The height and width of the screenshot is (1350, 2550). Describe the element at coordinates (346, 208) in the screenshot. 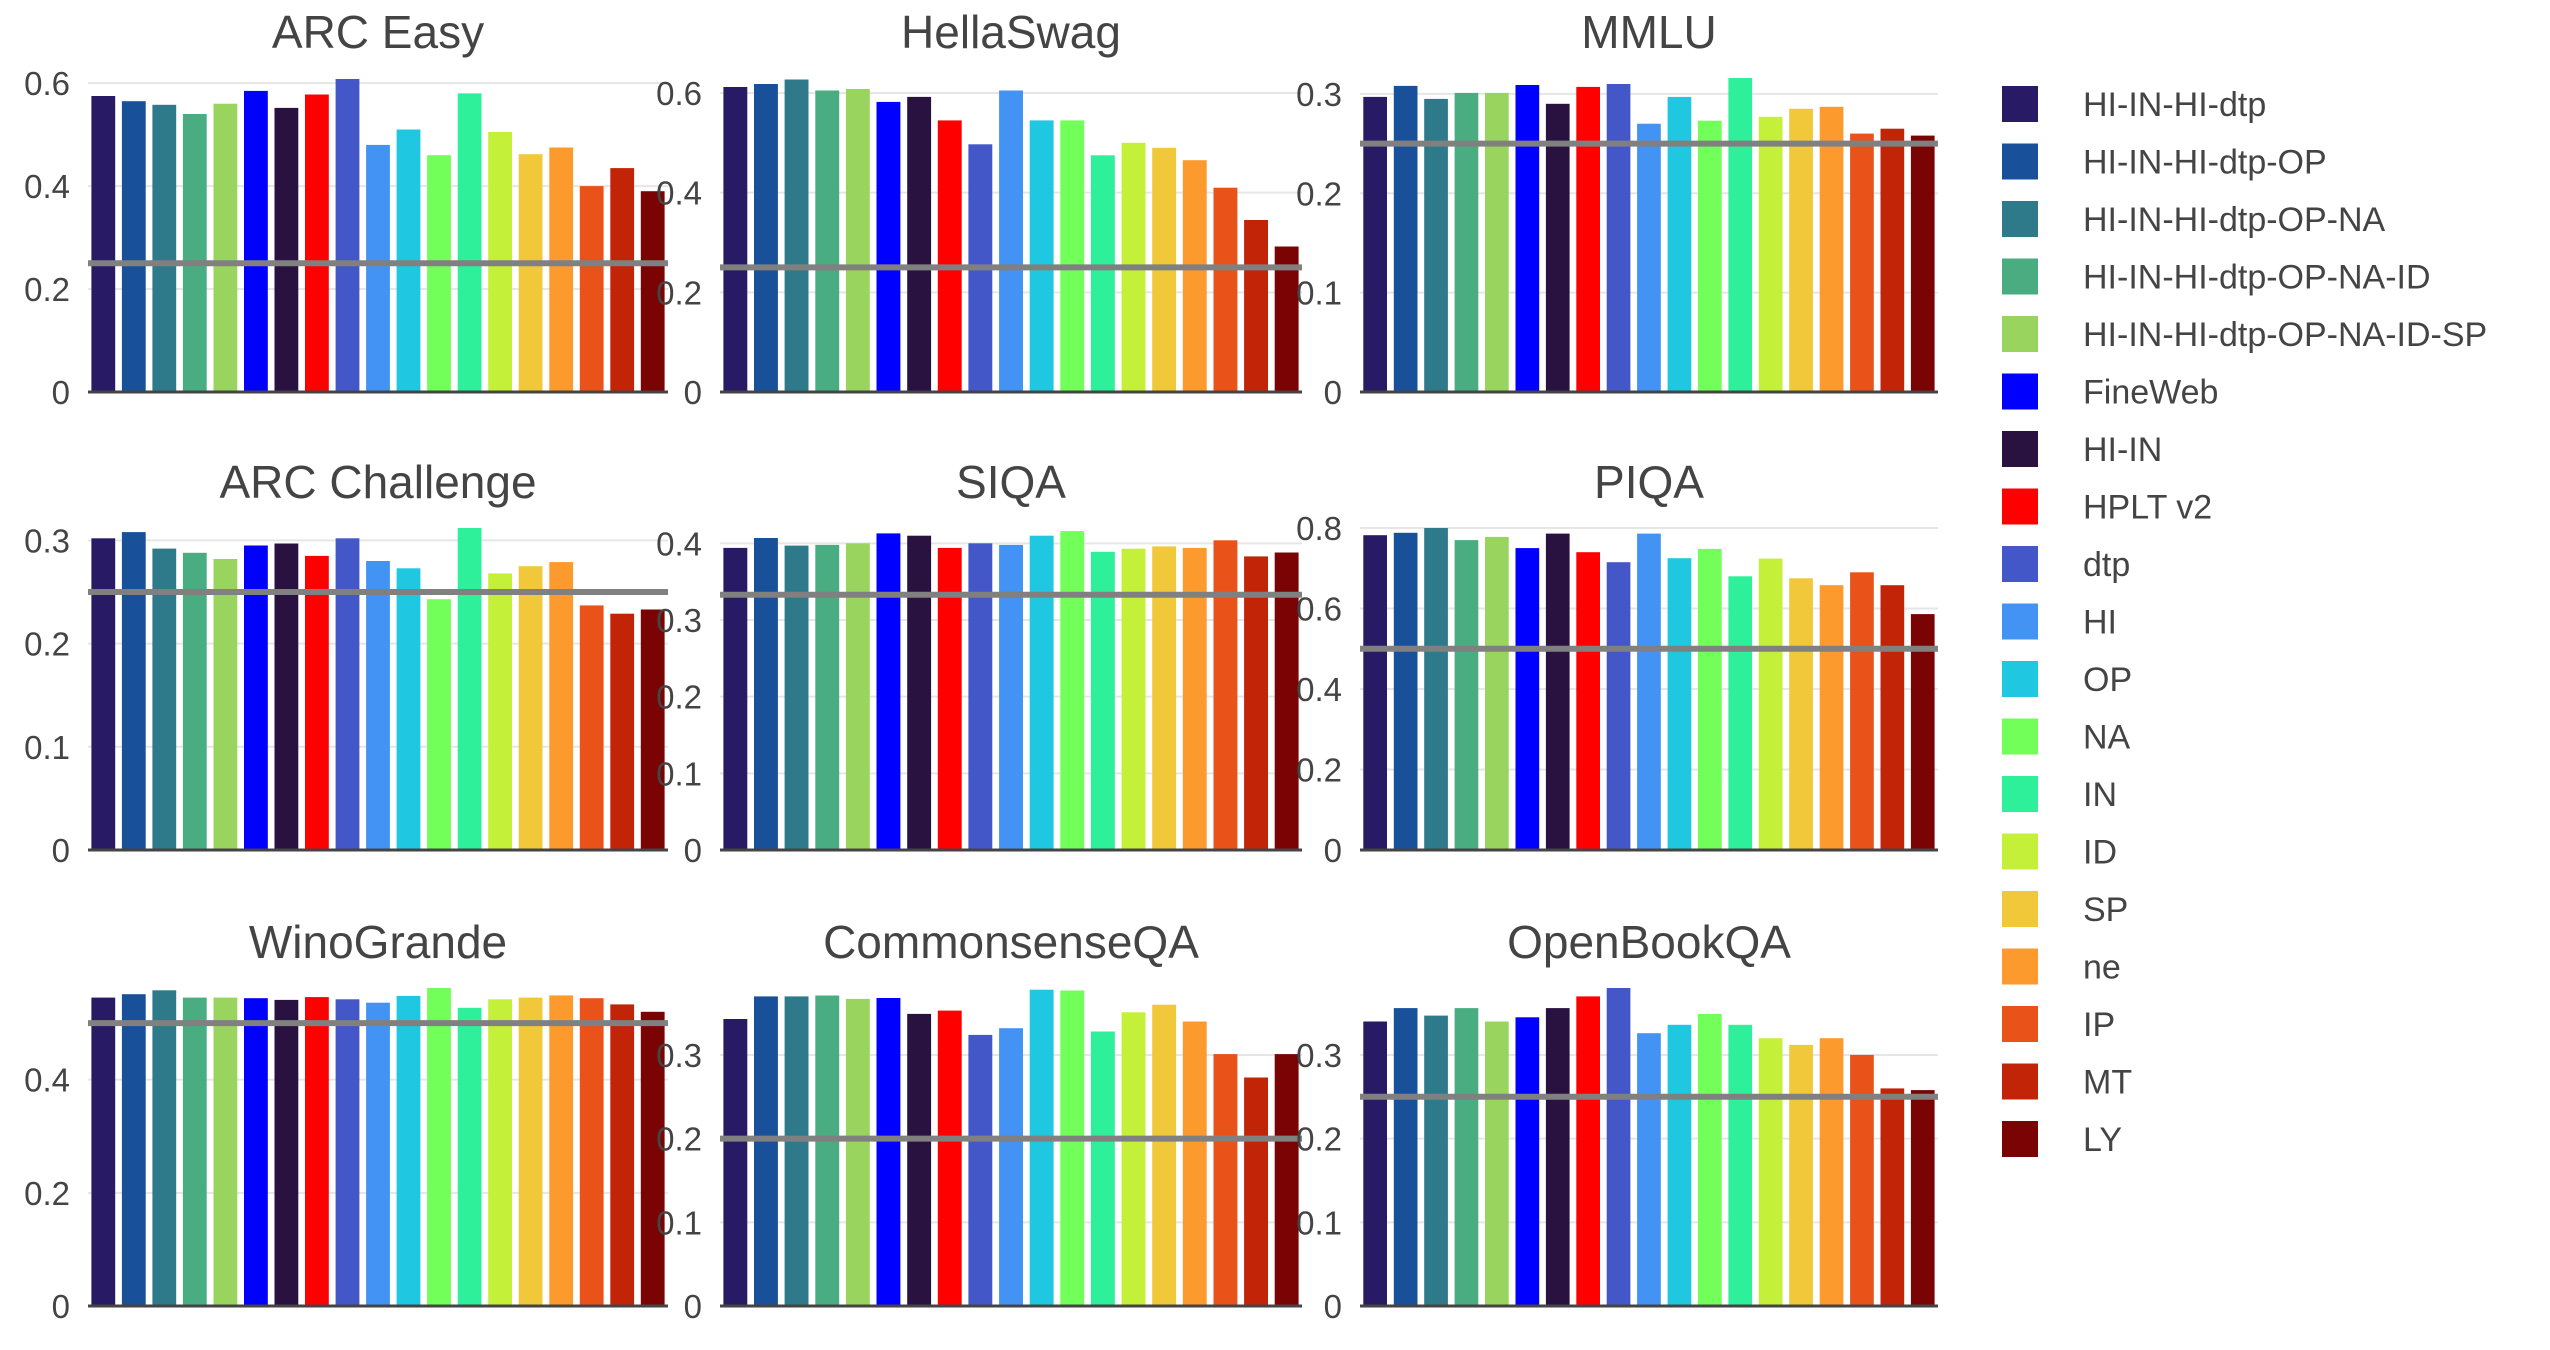

I see `panel-arc-easy: ARC Easy 0 0.2 0.4 0.6` at that location.